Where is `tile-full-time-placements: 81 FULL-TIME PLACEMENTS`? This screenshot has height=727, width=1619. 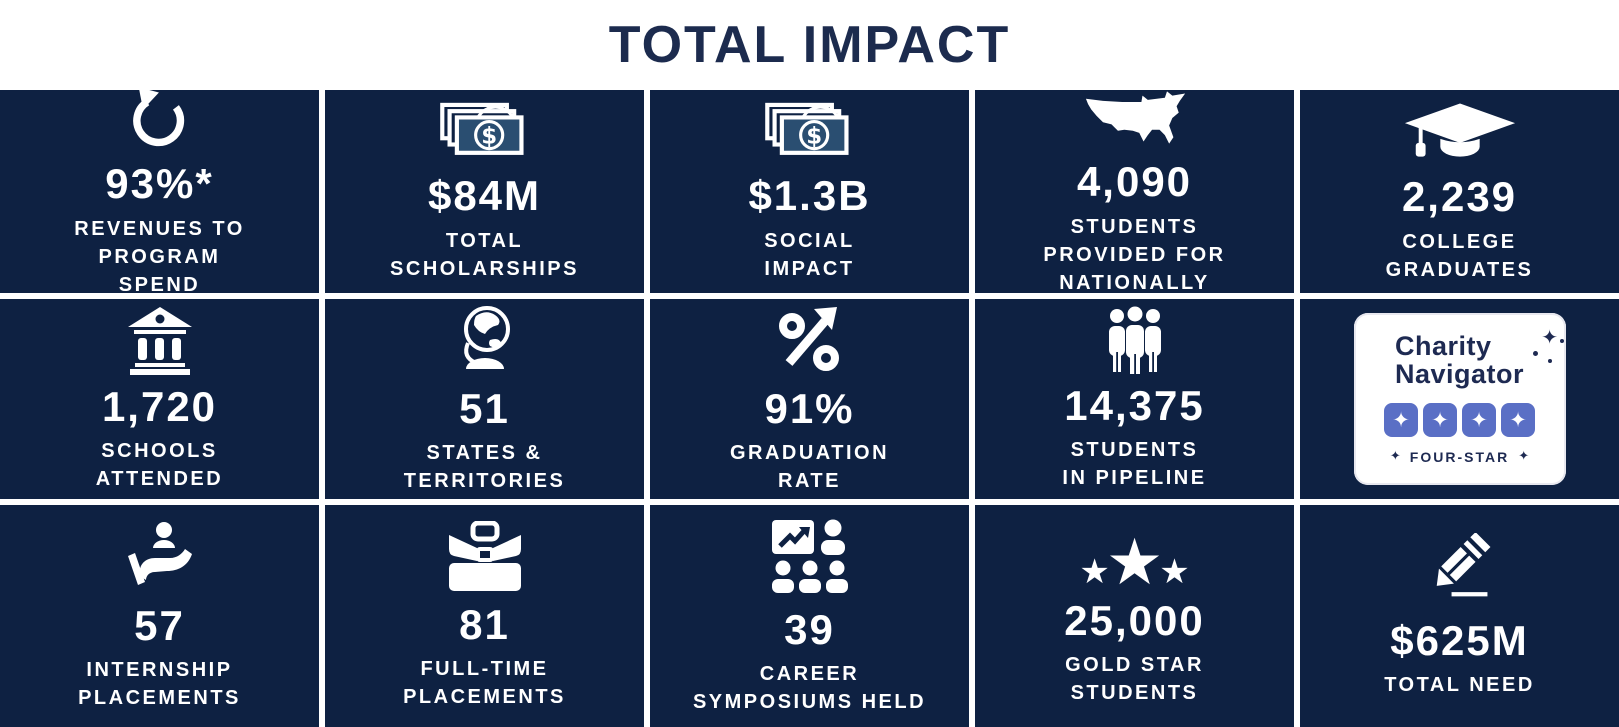 tile-full-time-placements: 81 FULL-TIME PLACEMENTS is located at coordinates (484, 616).